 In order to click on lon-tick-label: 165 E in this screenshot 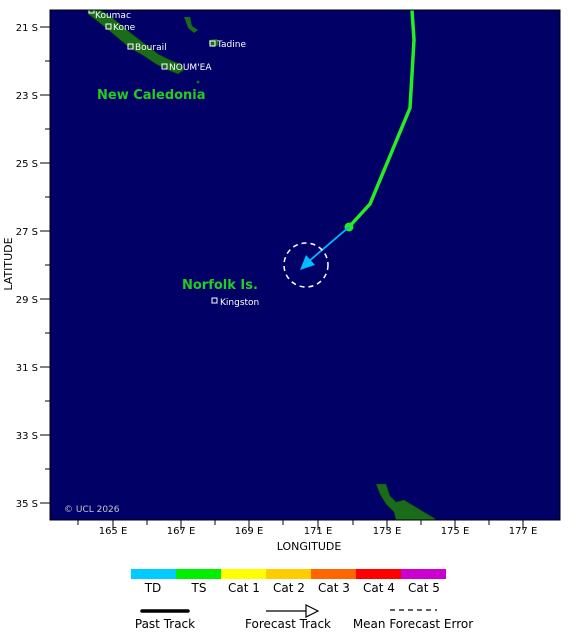, I will do `click(113, 531)`.